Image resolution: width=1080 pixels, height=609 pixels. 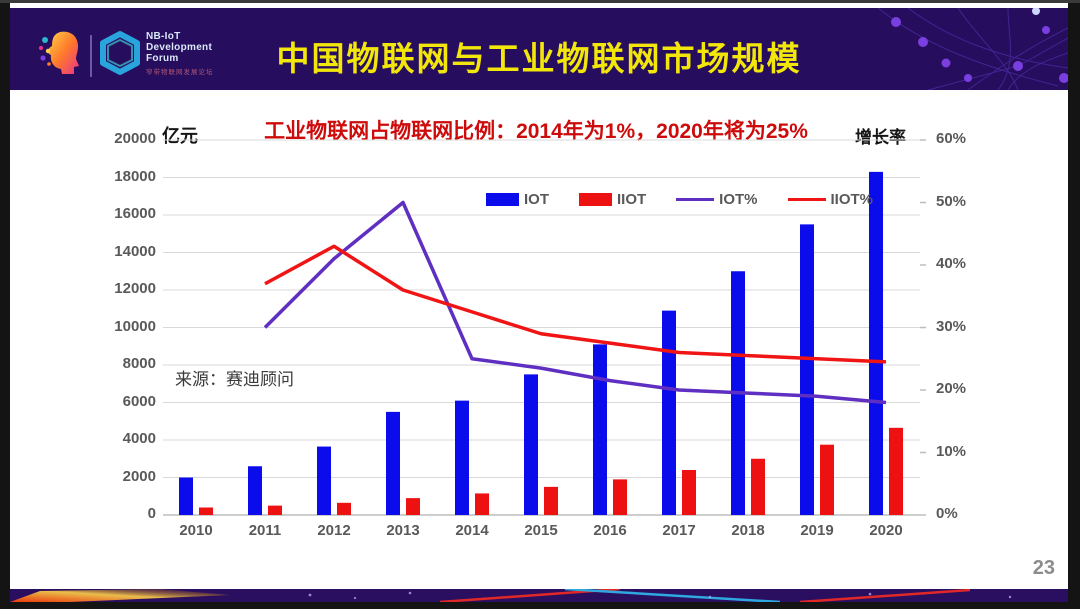 I want to click on x-axis-label: 2014, so click(x=472, y=530).